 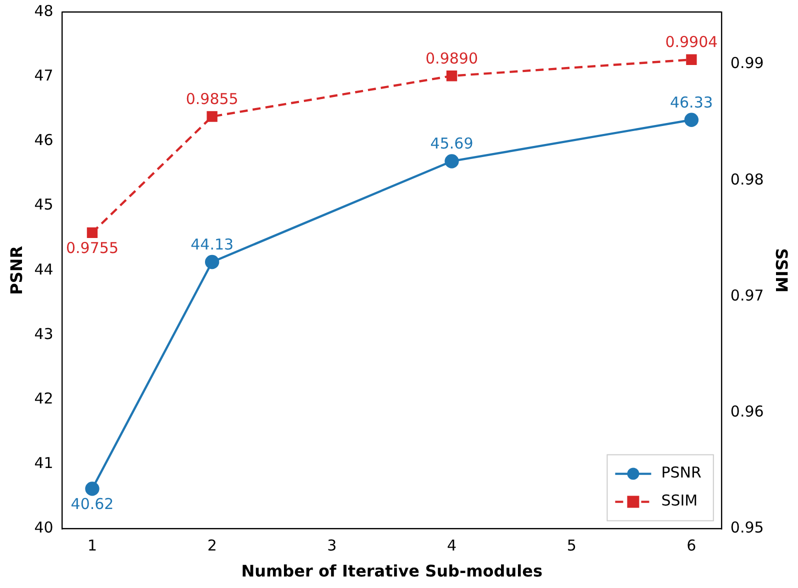 What do you see at coordinates (44, 269) in the screenshot?
I see `y-tick-label: 44` at bounding box center [44, 269].